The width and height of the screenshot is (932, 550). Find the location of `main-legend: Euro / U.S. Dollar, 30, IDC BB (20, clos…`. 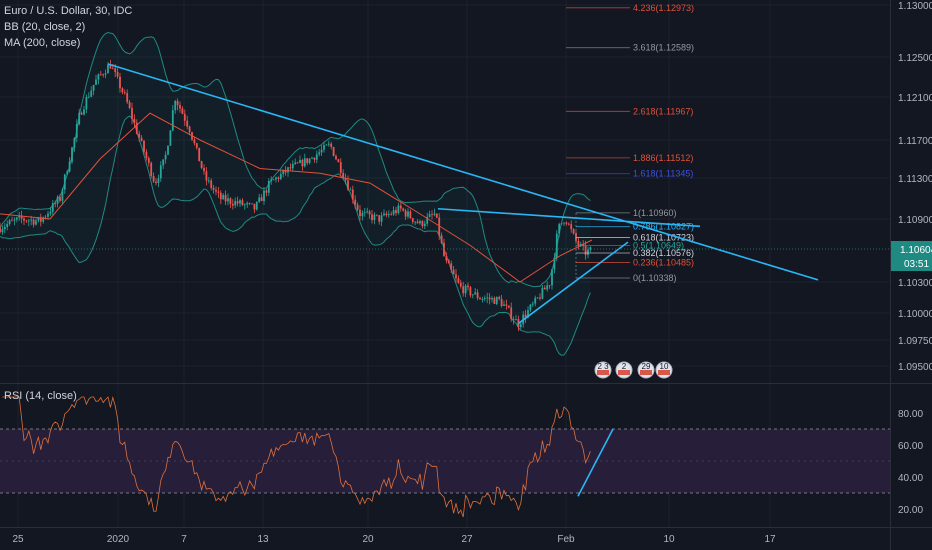

main-legend: Euro / U.S. Dollar, 30, IDC BB (20, clos… is located at coordinates (68, 27).